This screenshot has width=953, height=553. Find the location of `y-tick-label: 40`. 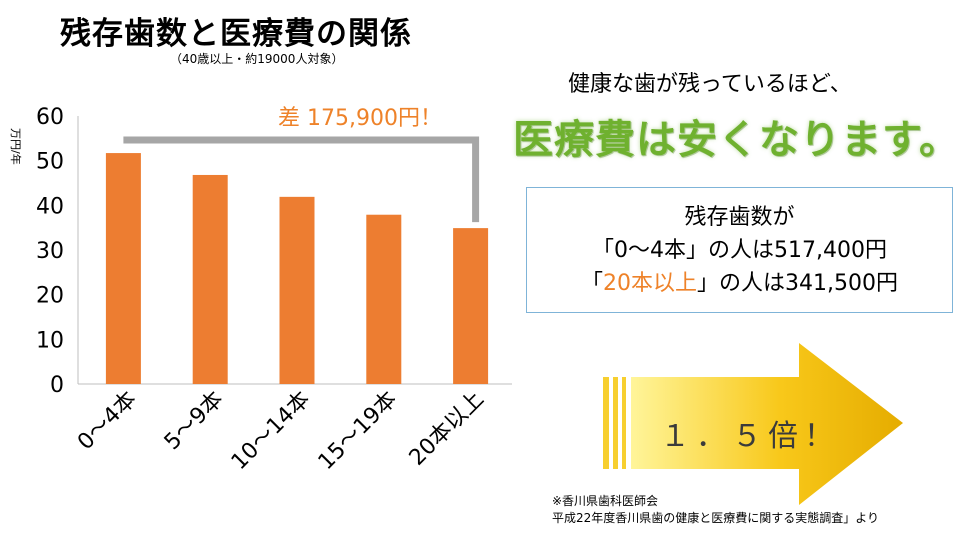

y-tick-label: 40 is located at coordinates (50, 206).